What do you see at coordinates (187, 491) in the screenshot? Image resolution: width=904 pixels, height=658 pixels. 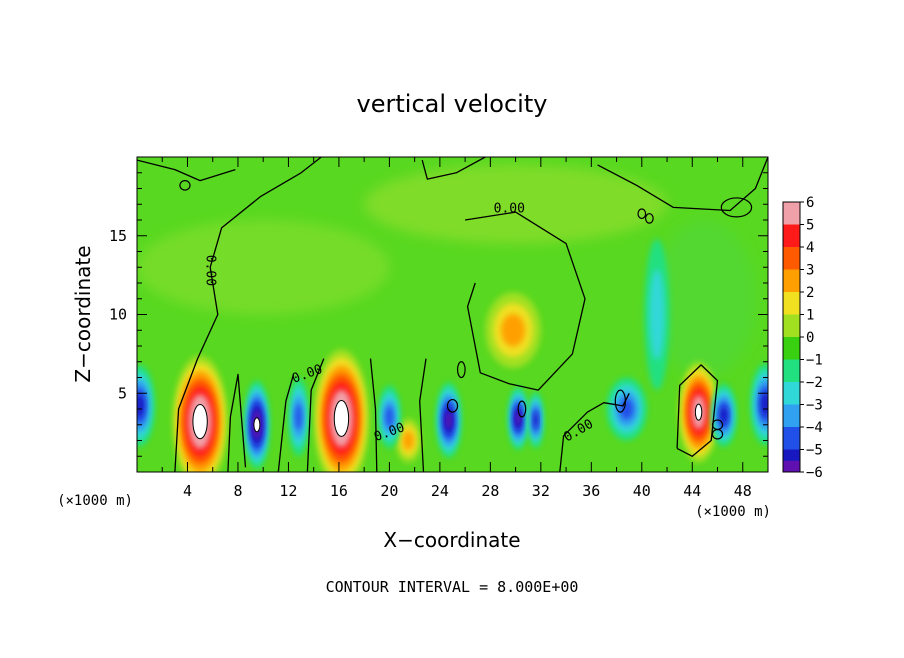 I see `x-tick-label: 4` at bounding box center [187, 491].